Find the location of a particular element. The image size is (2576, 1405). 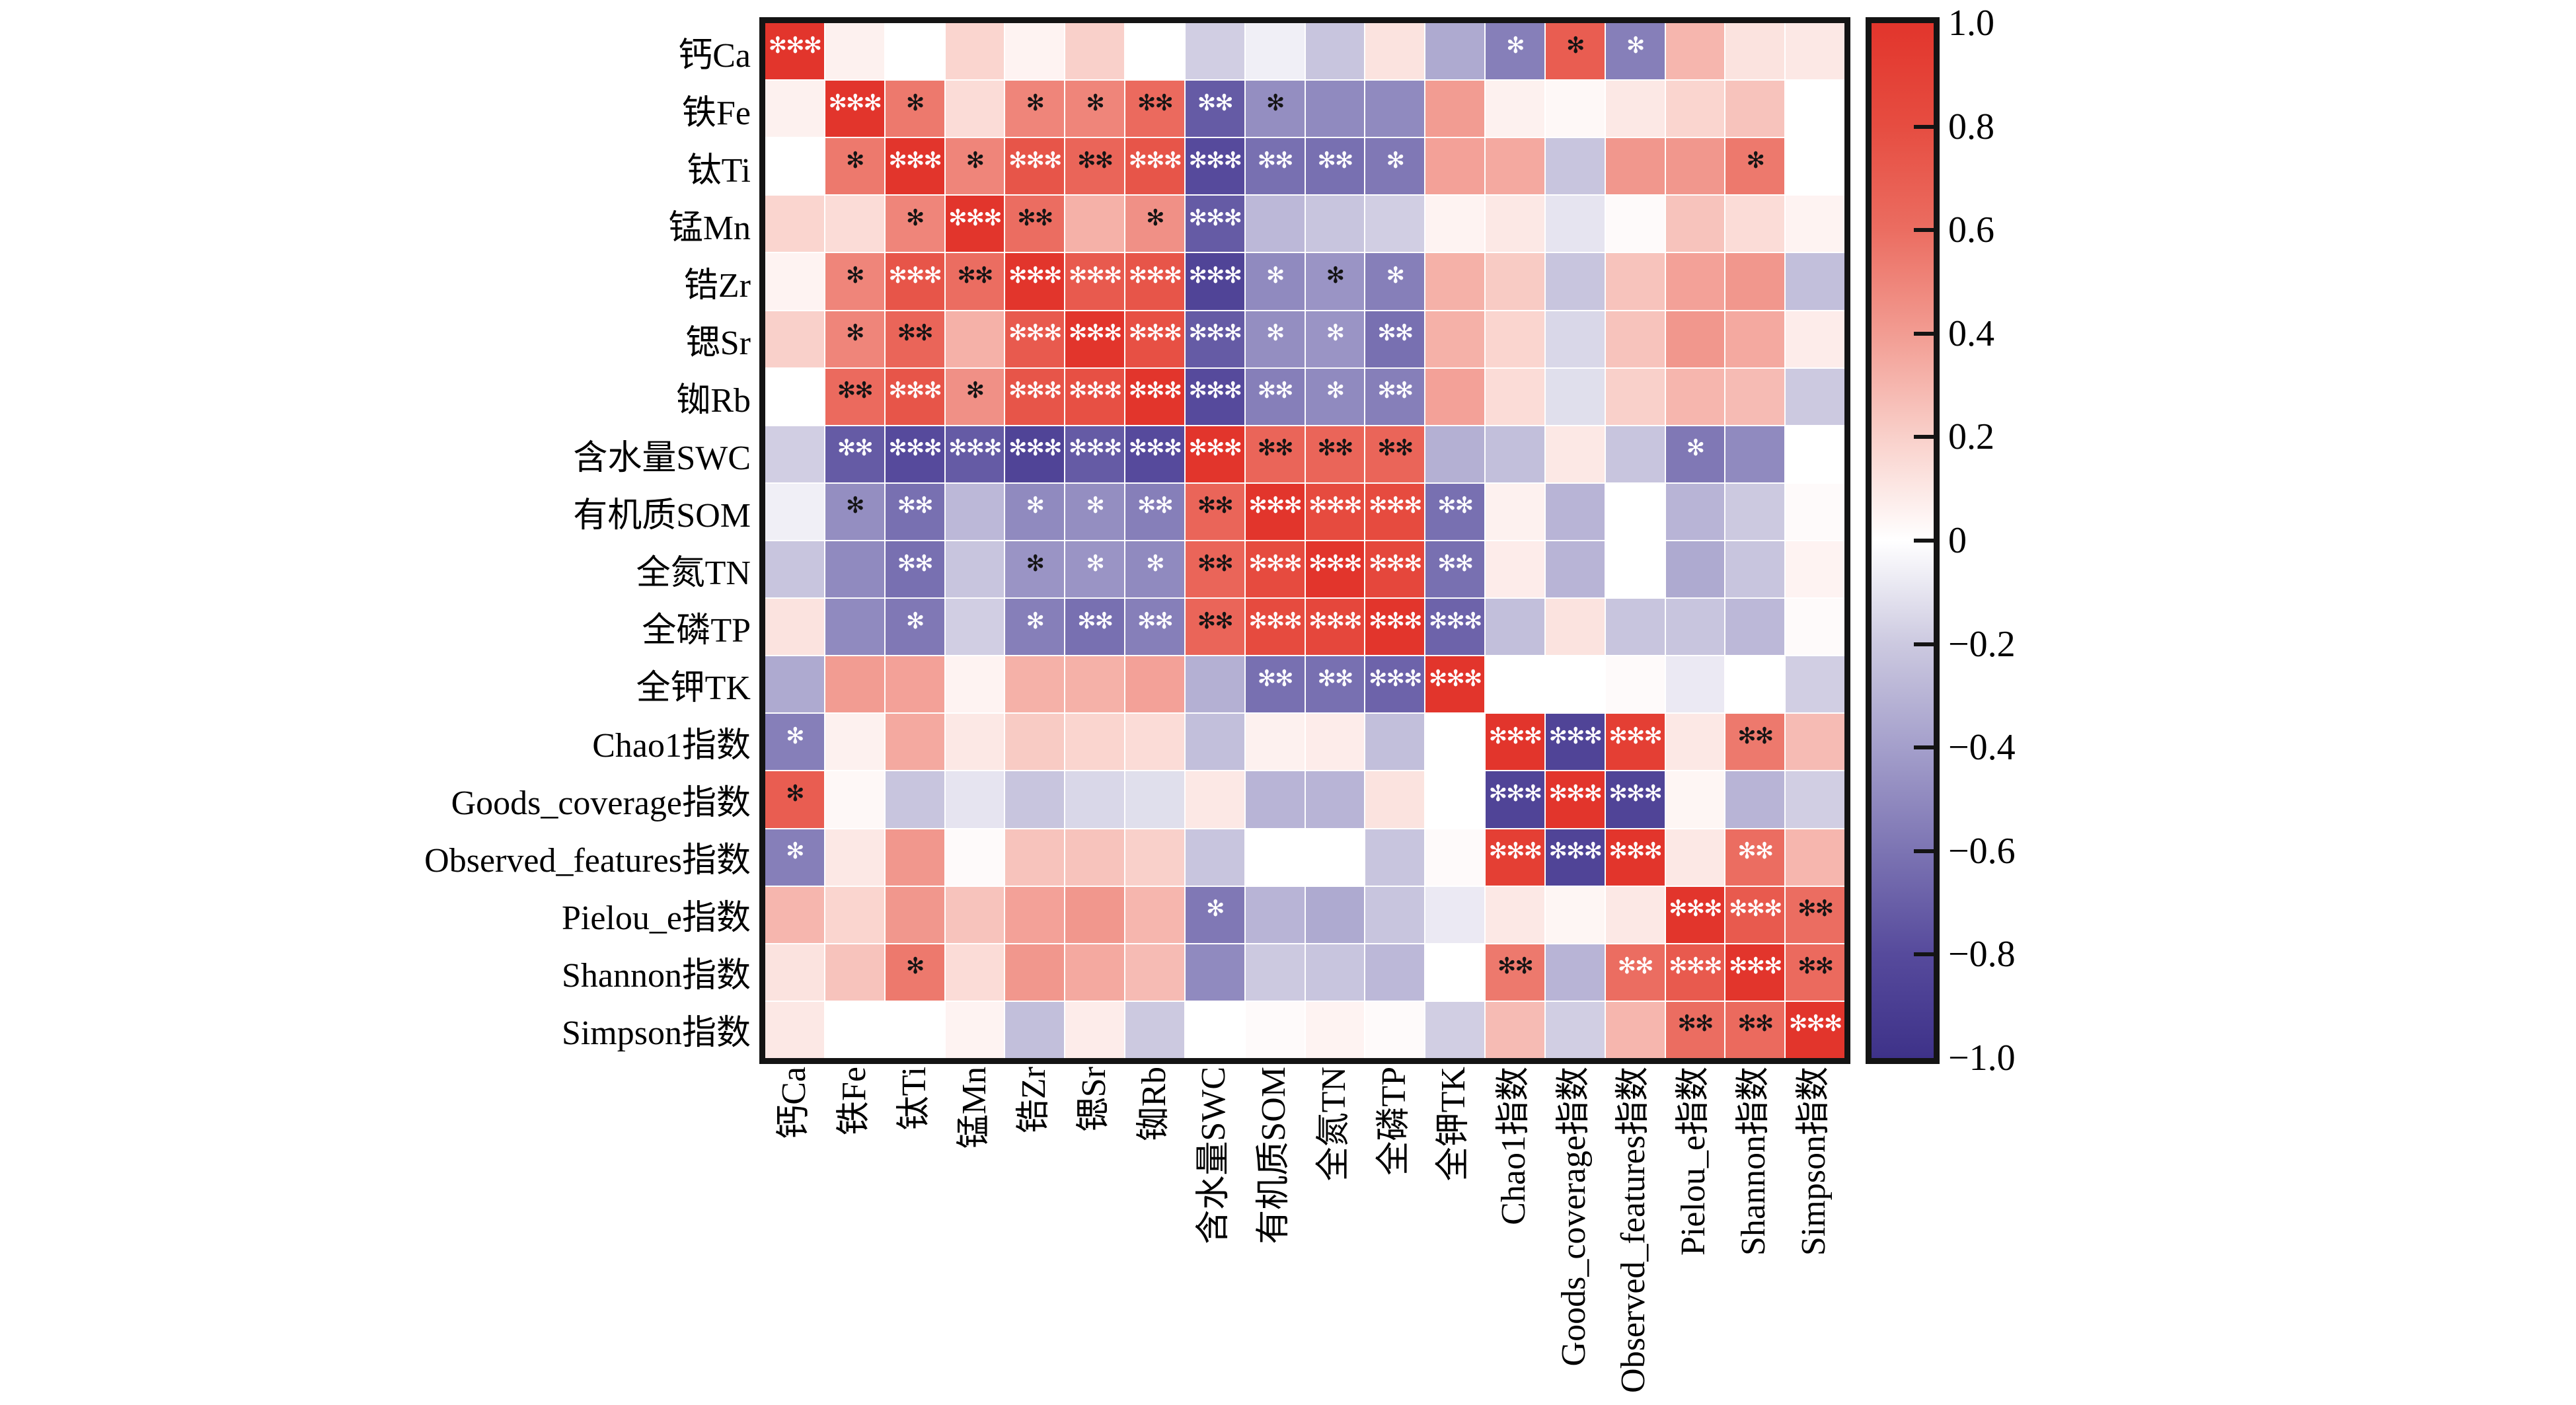

row-label: 锰Mn is located at coordinates (710, 228).